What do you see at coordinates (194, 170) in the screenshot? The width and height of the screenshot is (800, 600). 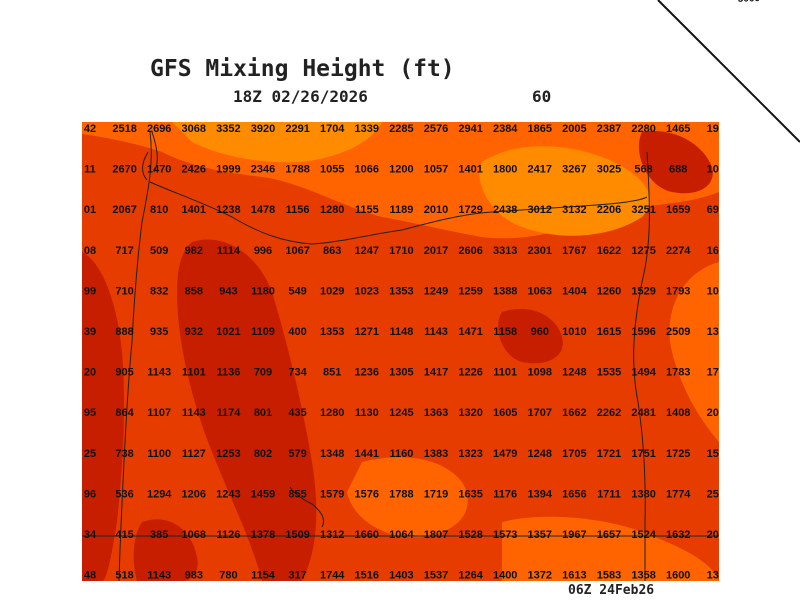 I see `grid-value: 2426` at bounding box center [194, 170].